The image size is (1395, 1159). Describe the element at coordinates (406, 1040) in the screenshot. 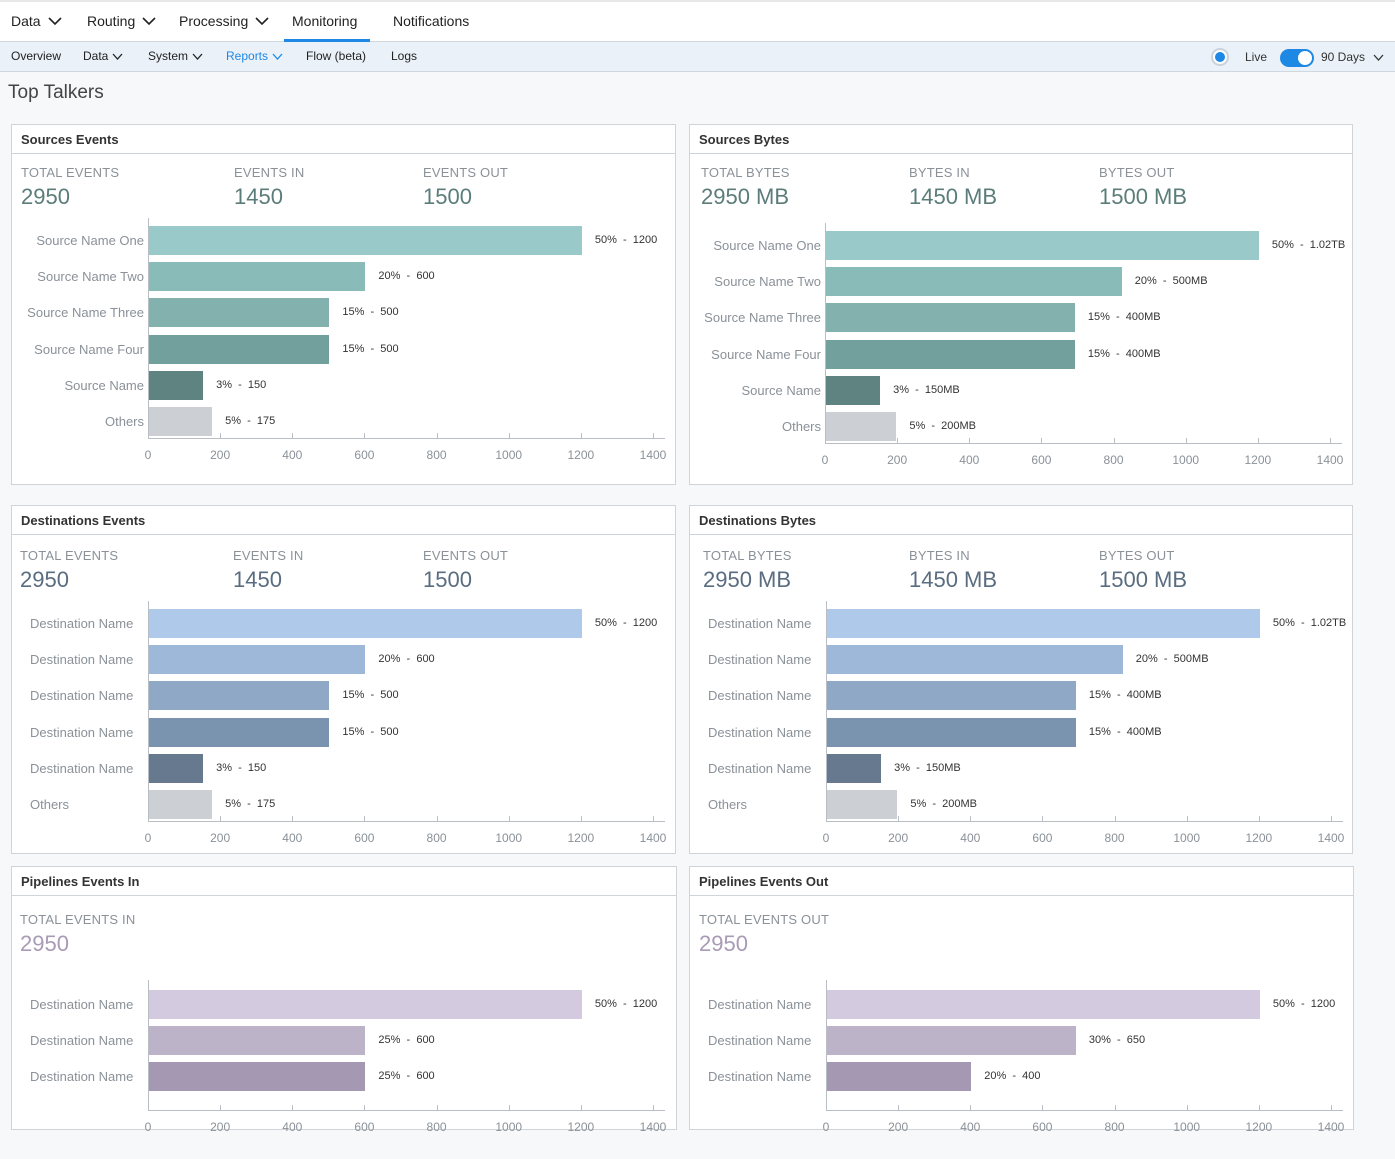

I see `bar-data-label: 25% - 600` at that location.